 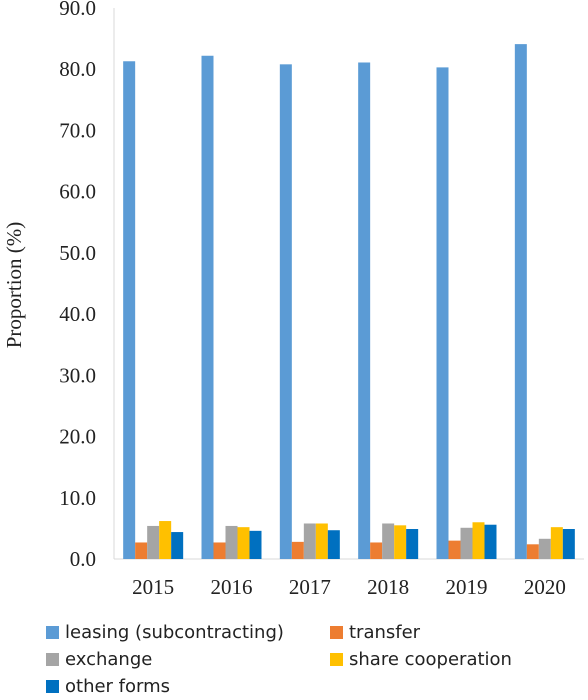 What do you see at coordinates (309, 541) in the screenshot?
I see `bar-exchange-2017` at bounding box center [309, 541].